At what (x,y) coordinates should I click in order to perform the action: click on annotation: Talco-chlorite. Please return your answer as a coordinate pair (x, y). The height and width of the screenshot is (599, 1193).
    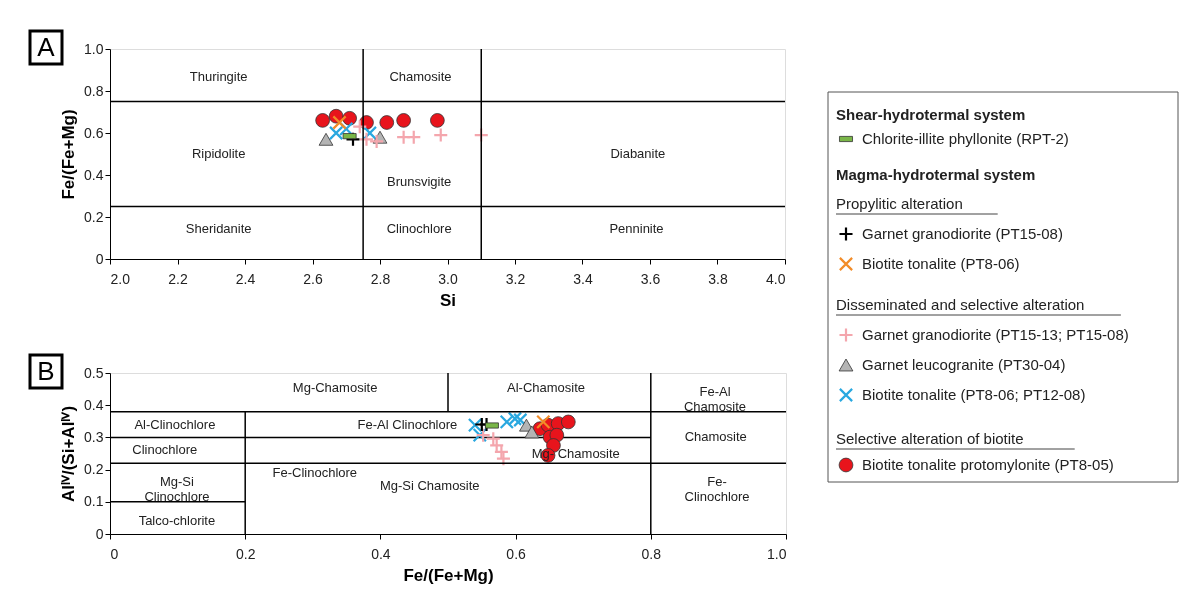
    Looking at the image, I should click on (177, 521).